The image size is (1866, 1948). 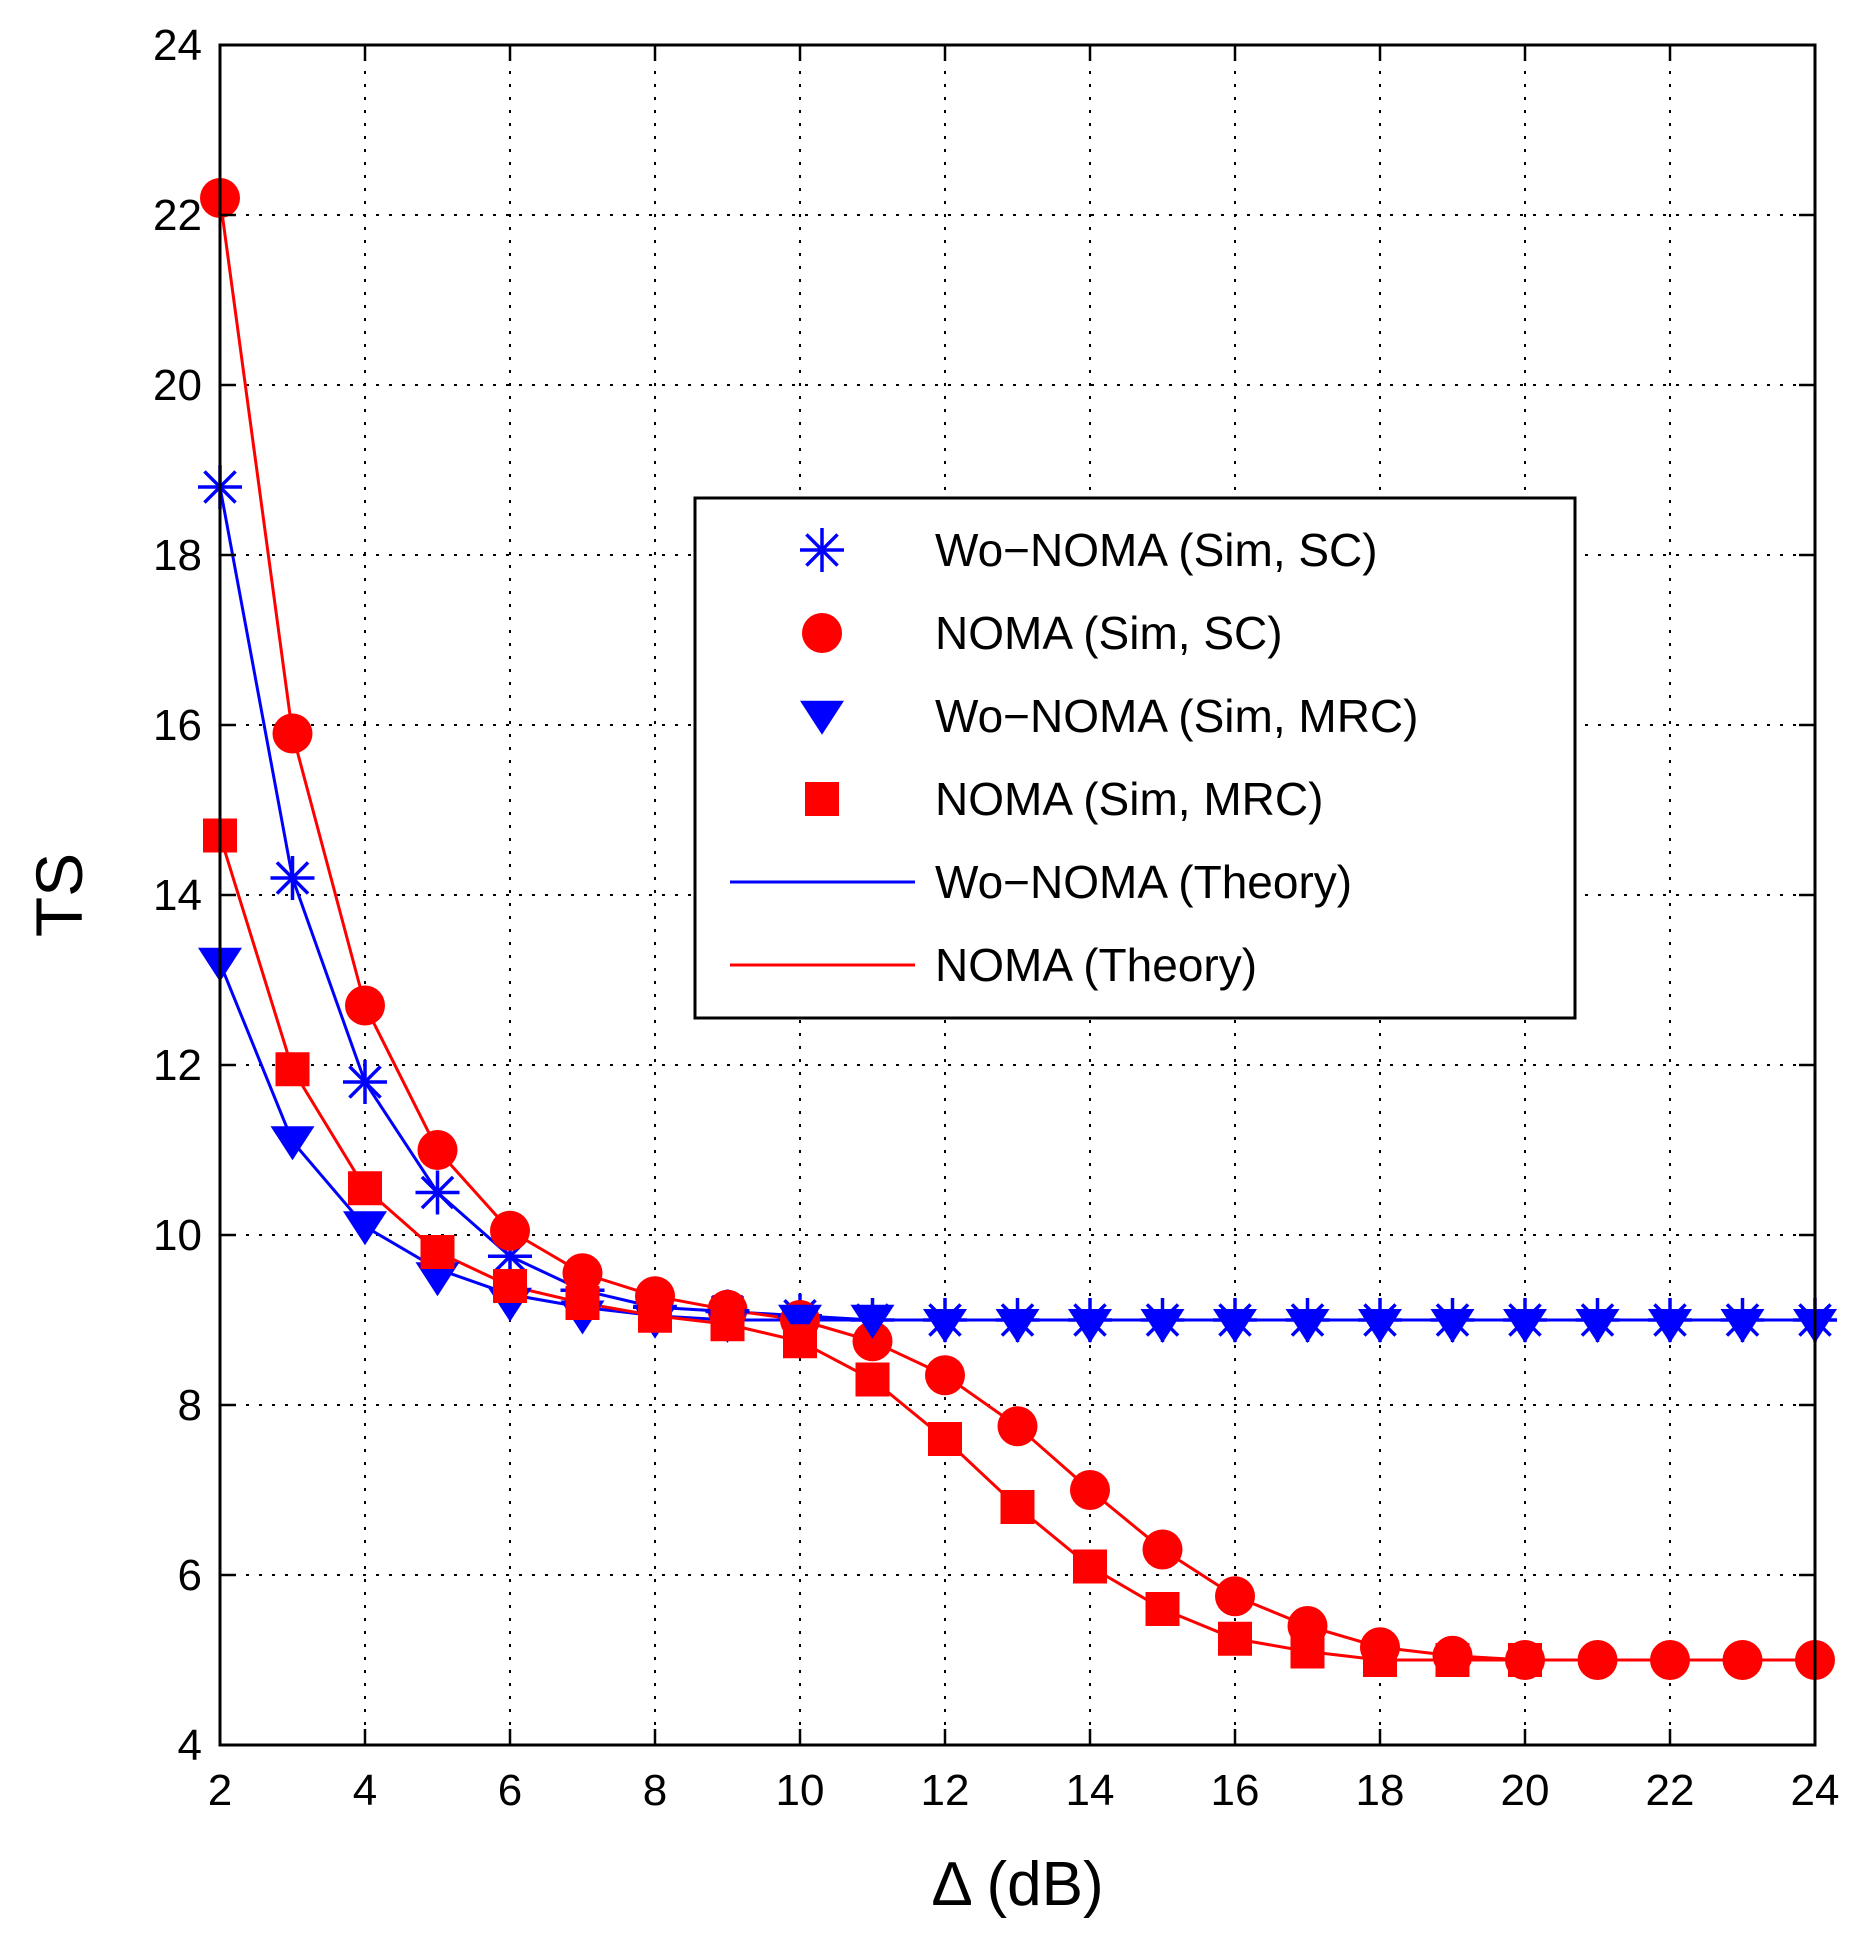 What do you see at coordinates (1670, 1790) in the screenshot?
I see `x-tick-label: 22` at bounding box center [1670, 1790].